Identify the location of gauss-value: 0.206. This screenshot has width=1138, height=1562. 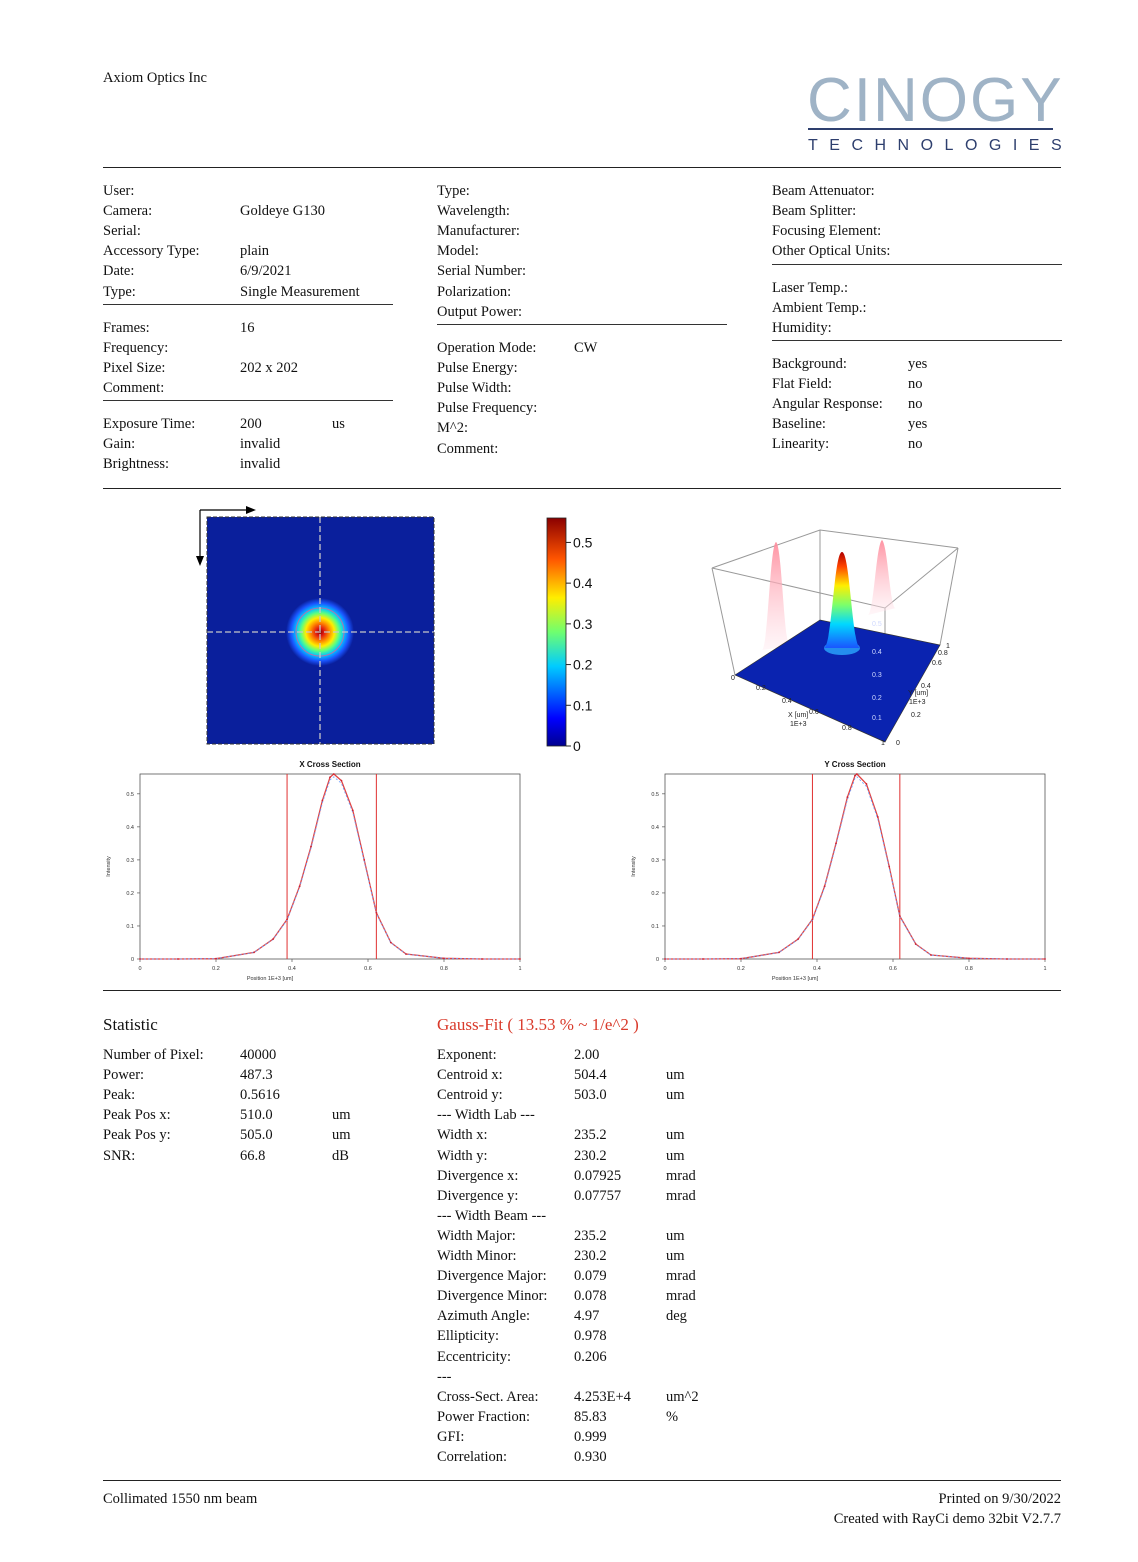
(590, 1356).